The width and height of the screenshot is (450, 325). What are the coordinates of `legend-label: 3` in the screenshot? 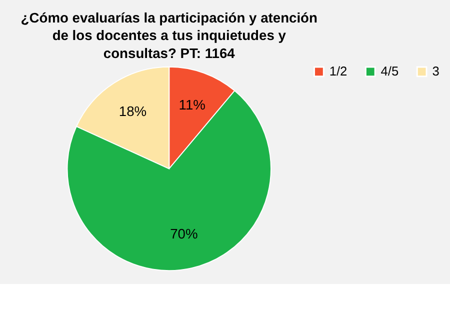 It's located at (436, 71).